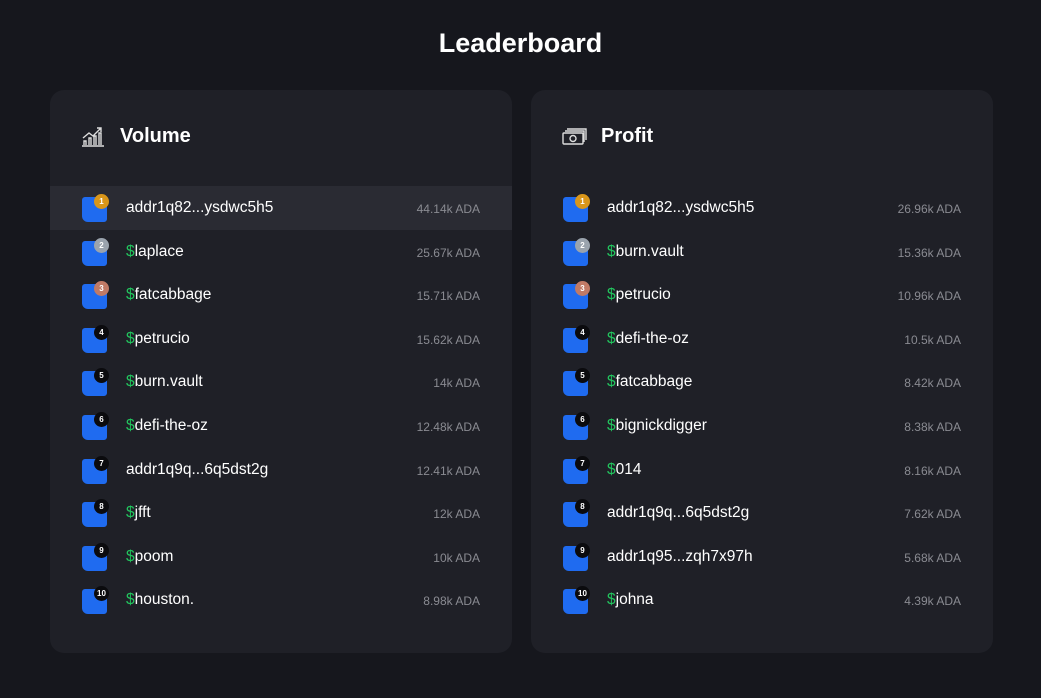  Describe the element at coordinates (762, 382) in the screenshot. I see `leaderboard-row: 5 $fatcabbage 8.42k ADA` at that location.